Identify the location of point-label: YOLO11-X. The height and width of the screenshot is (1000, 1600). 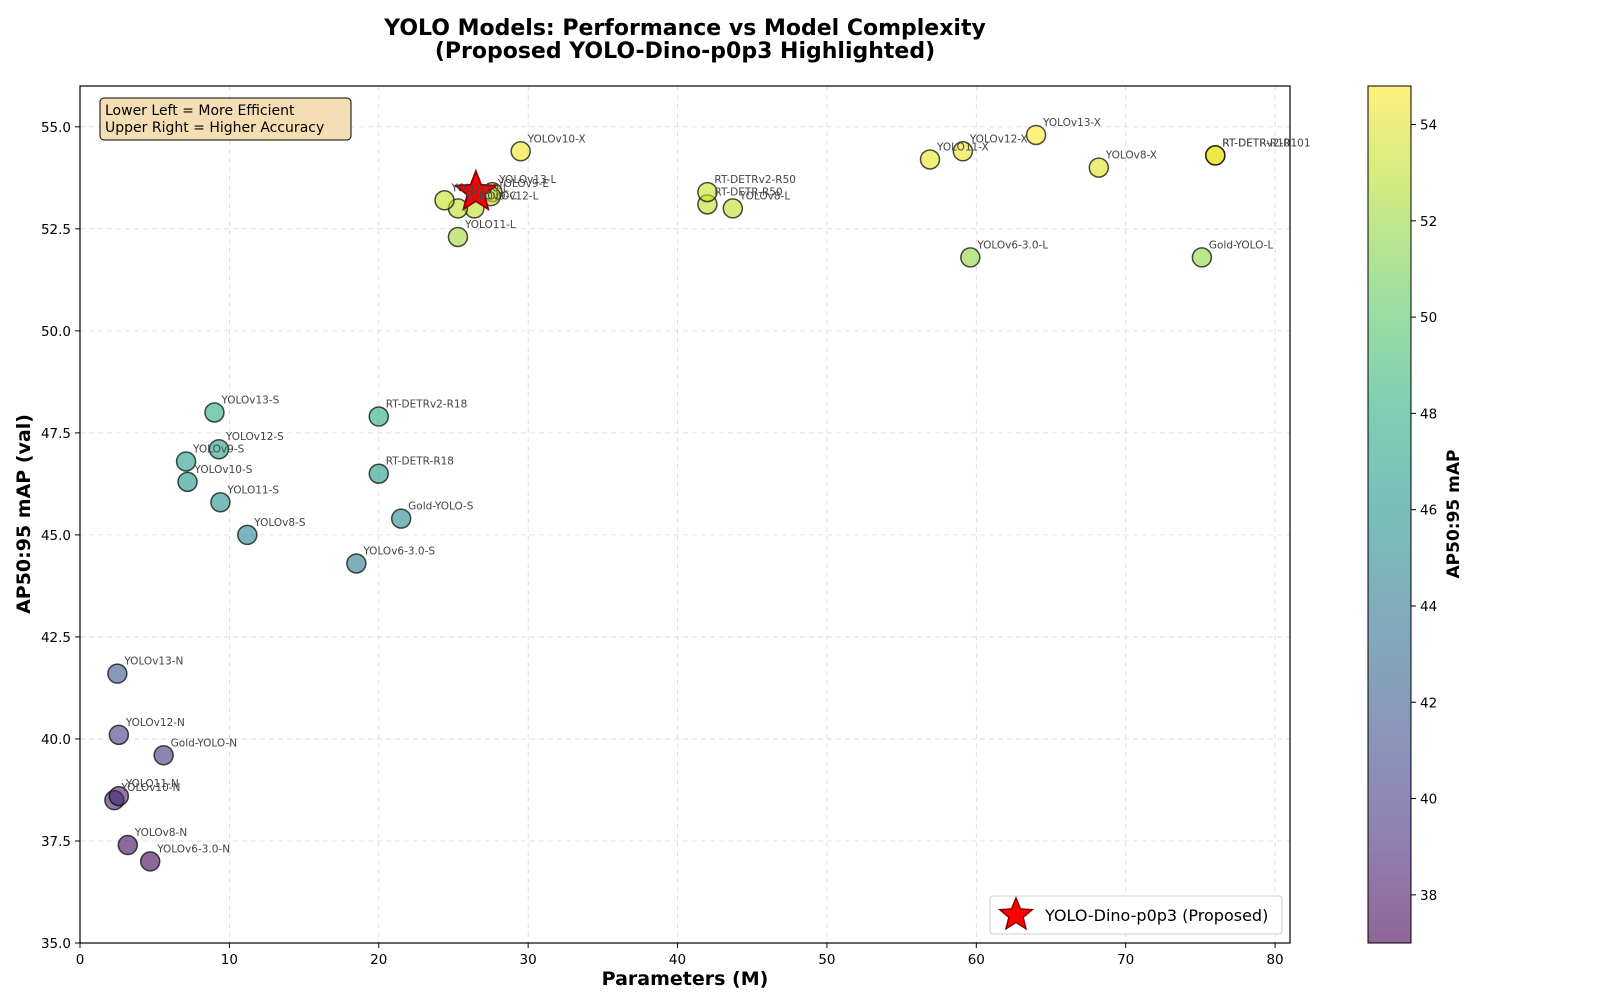
(962, 147).